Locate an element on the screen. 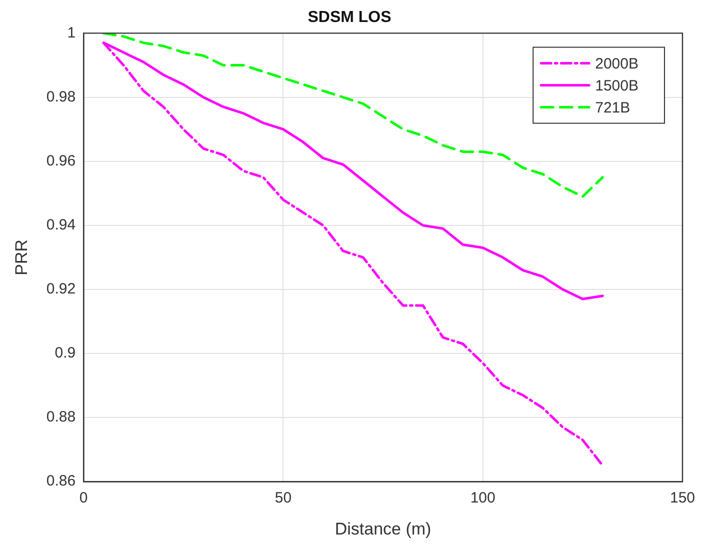  legend-label: 721B is located at coordinates (612, 107).